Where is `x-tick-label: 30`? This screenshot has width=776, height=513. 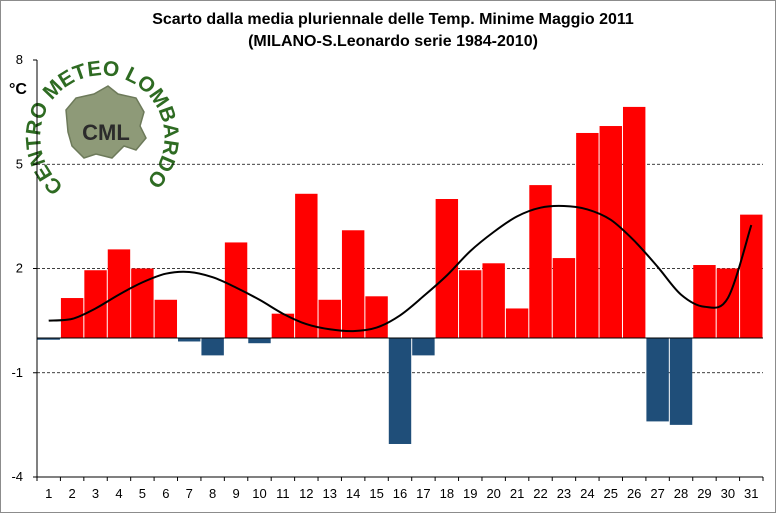
x-tick-label: 30 is located at coordinates (728, 493).